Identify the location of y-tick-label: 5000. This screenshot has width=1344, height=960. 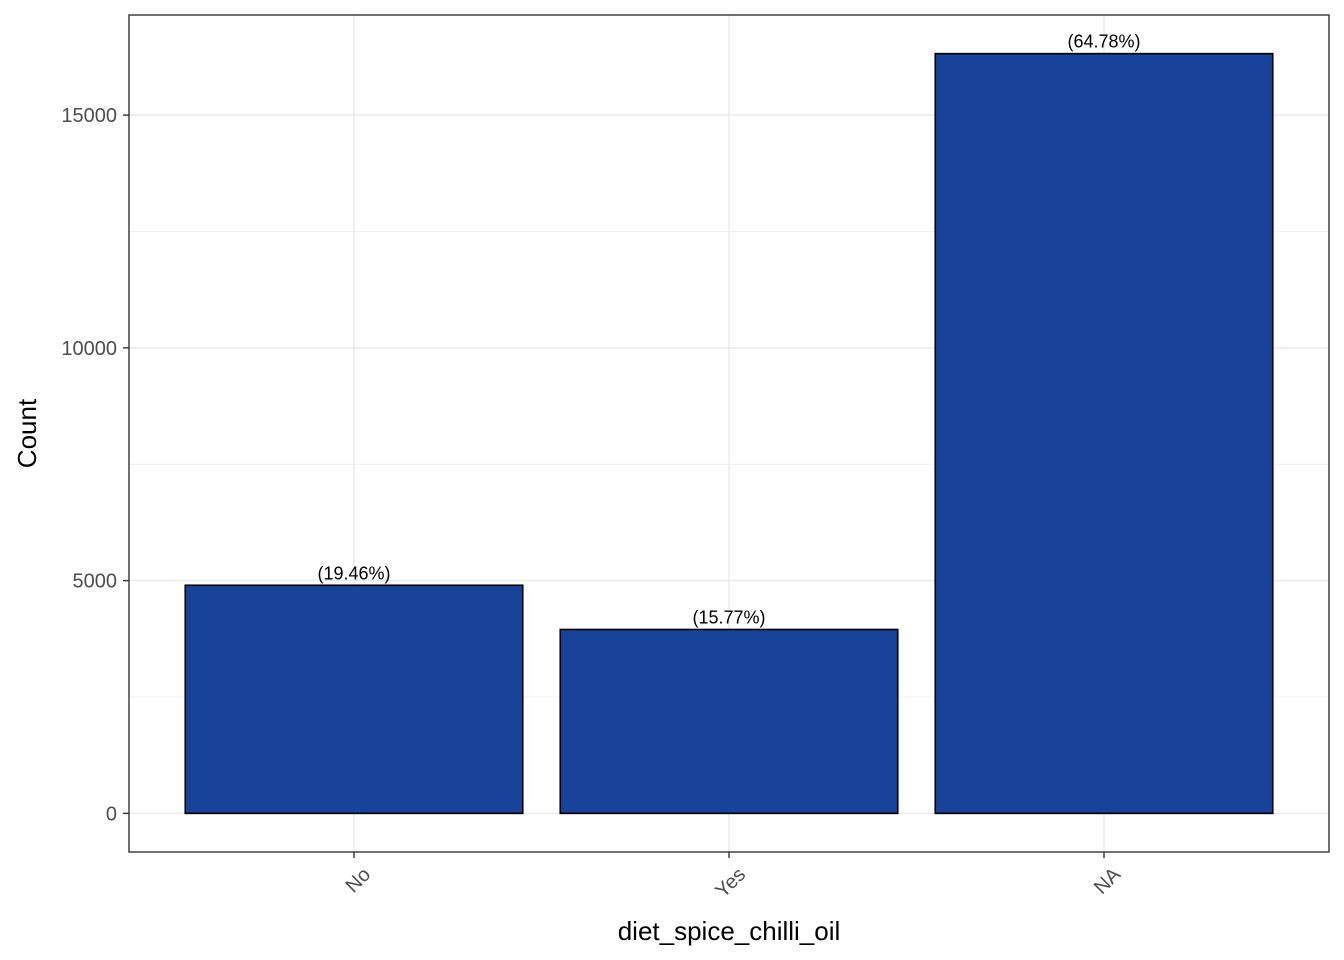
(95, 582).